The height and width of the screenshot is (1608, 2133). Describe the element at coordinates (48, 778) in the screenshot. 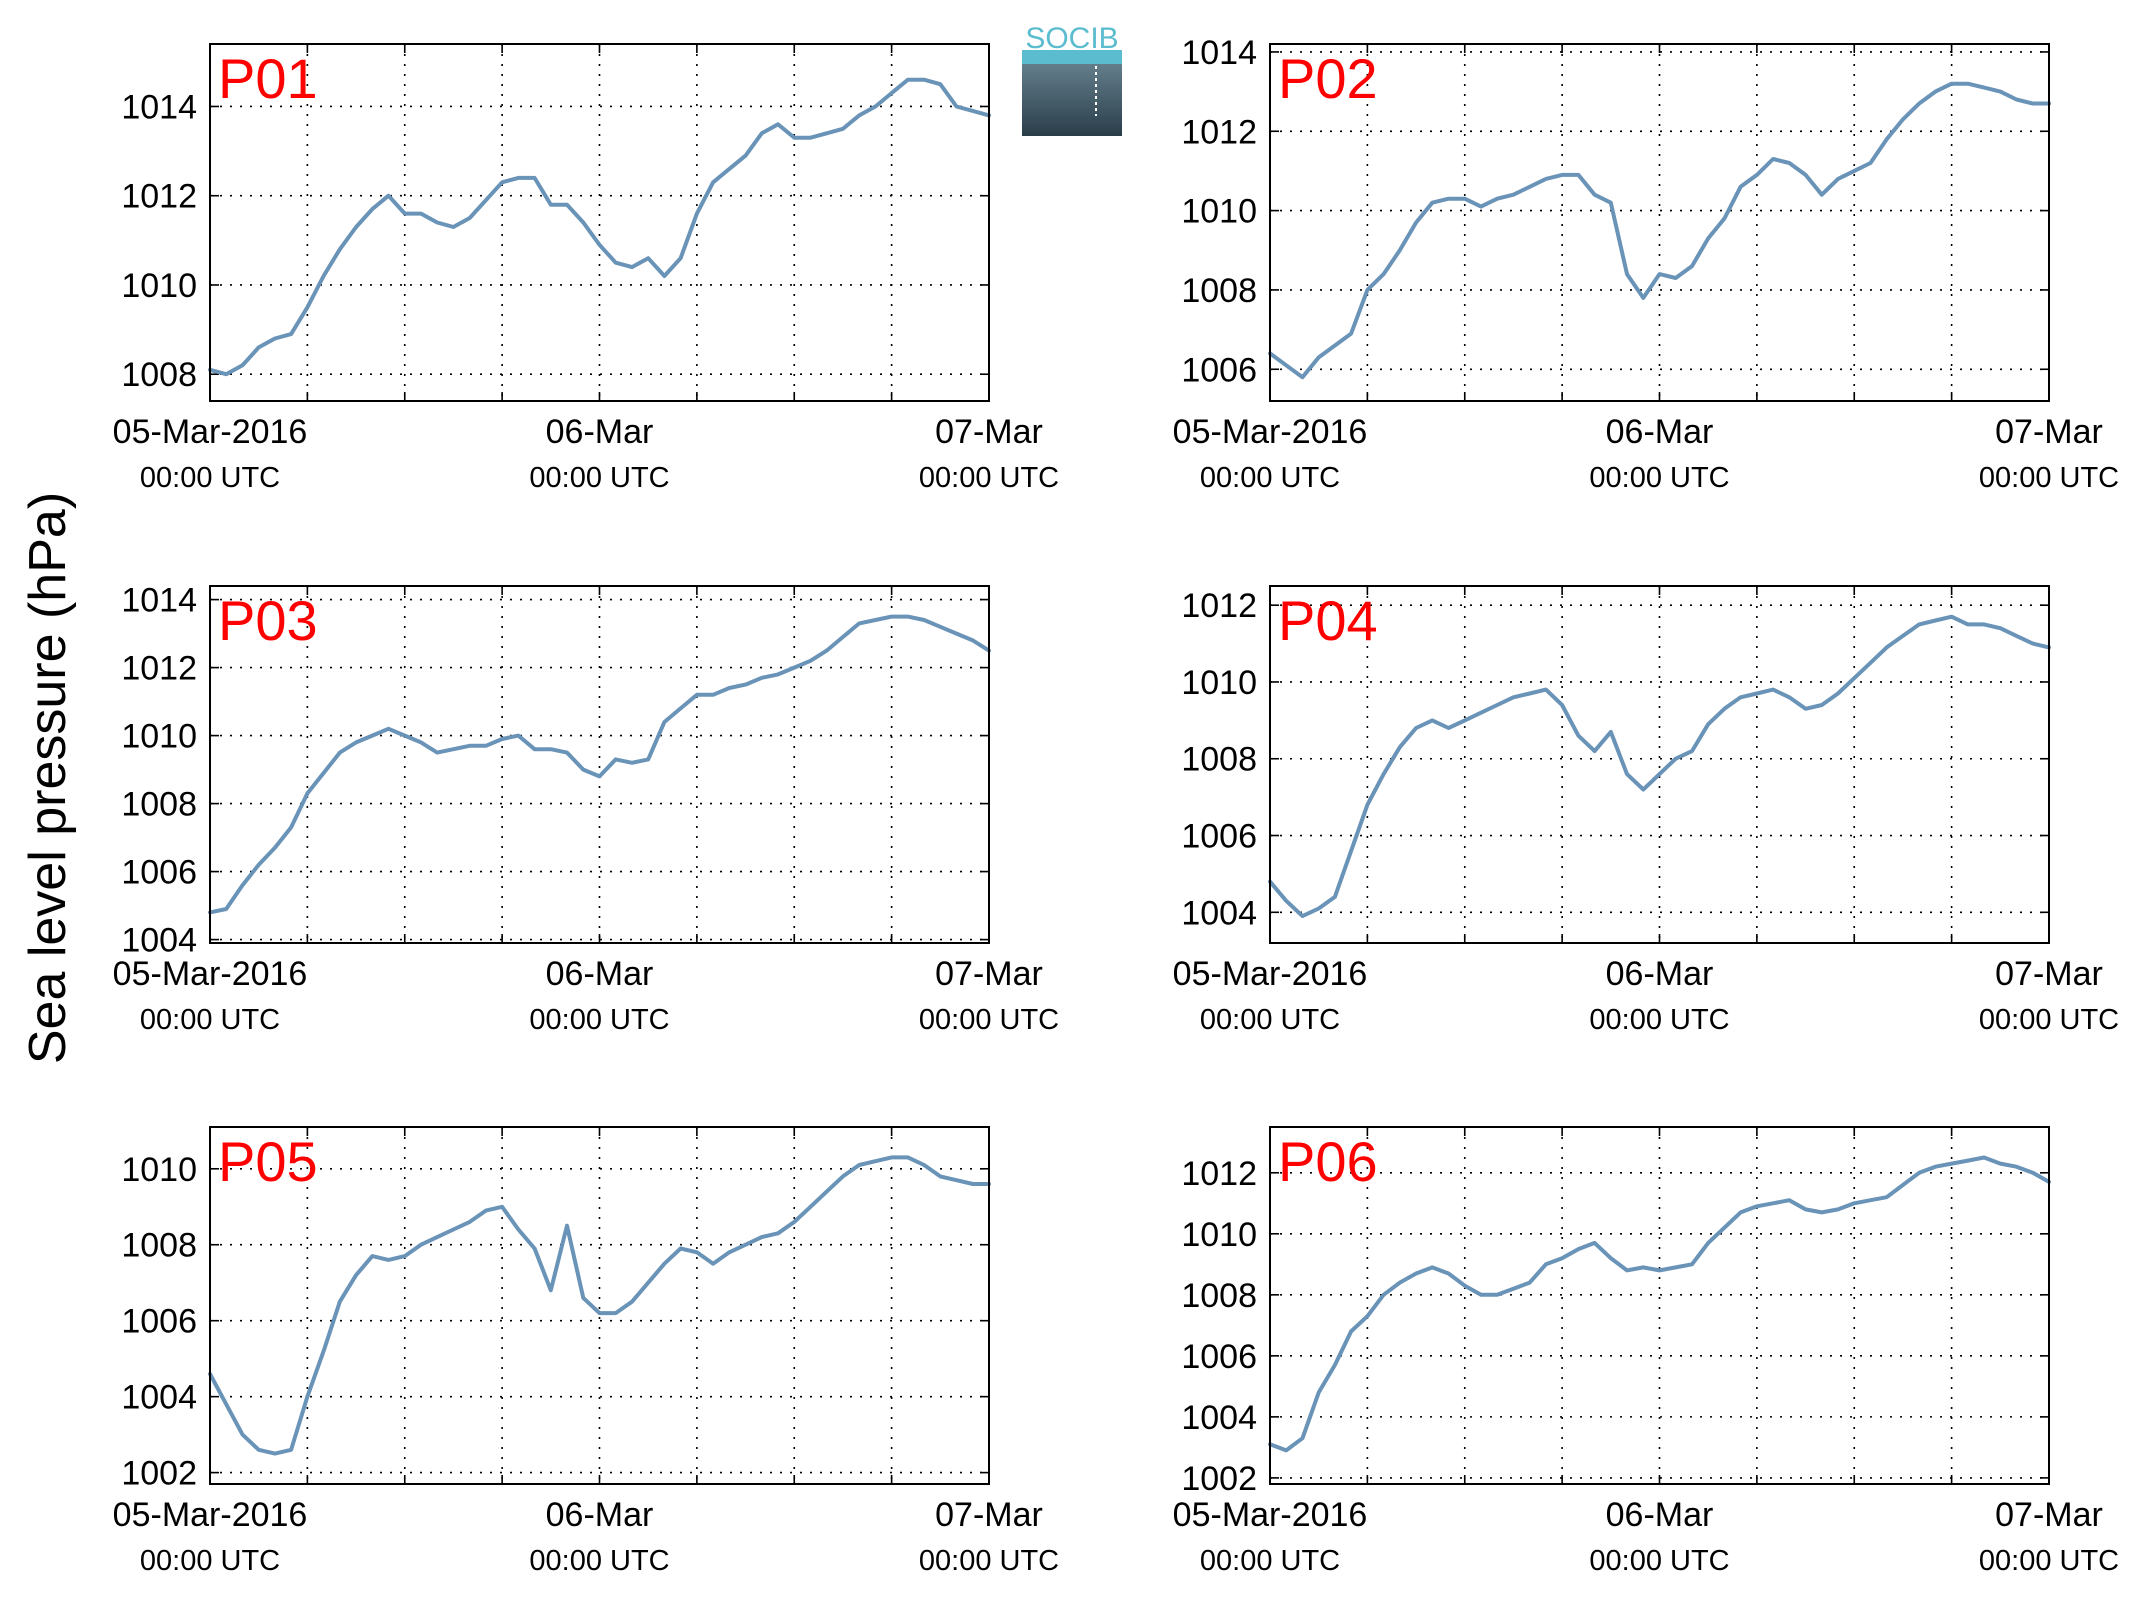

I see `figure-ylabel: Sea level pressure (hPa)` at that location.